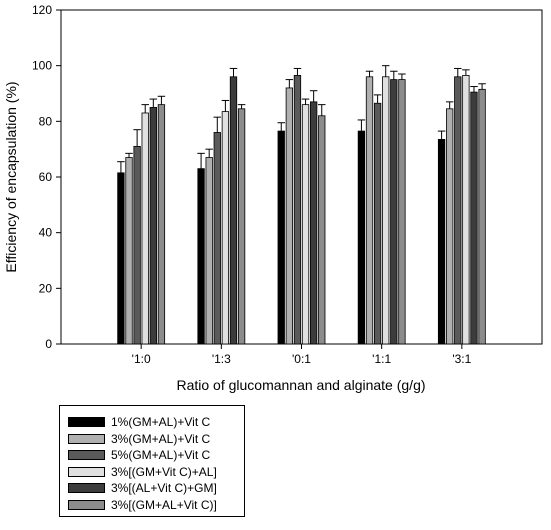  Describe the element at coordinates (300, 385) in the screenshot. I see `x-axis-label: Ratio of glucomannan and alginate (g/g)` at that location.